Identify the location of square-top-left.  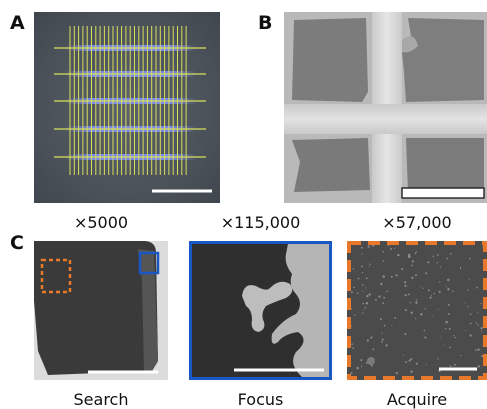
(330, 60).